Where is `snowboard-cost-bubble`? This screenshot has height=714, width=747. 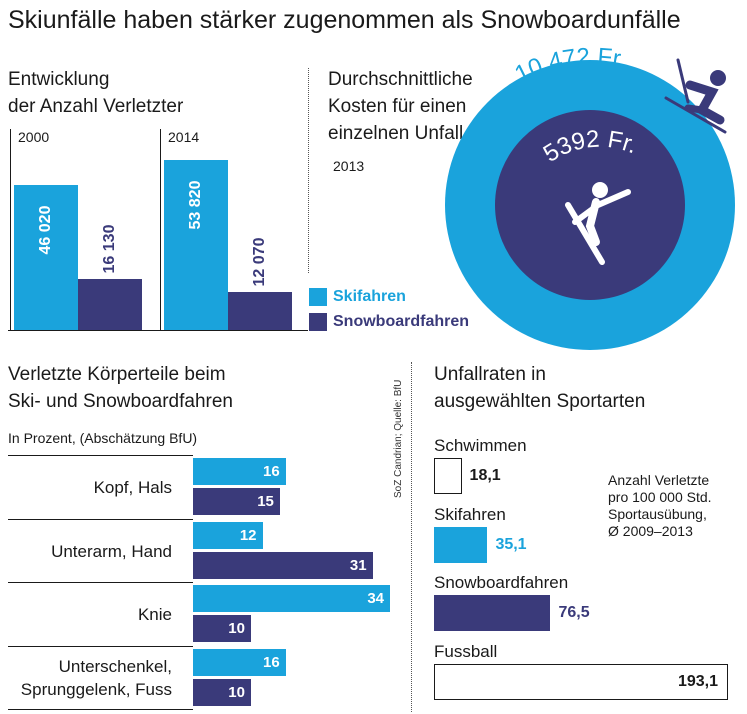
snowboard-cost-bubble is located at coordinates (590, 205).